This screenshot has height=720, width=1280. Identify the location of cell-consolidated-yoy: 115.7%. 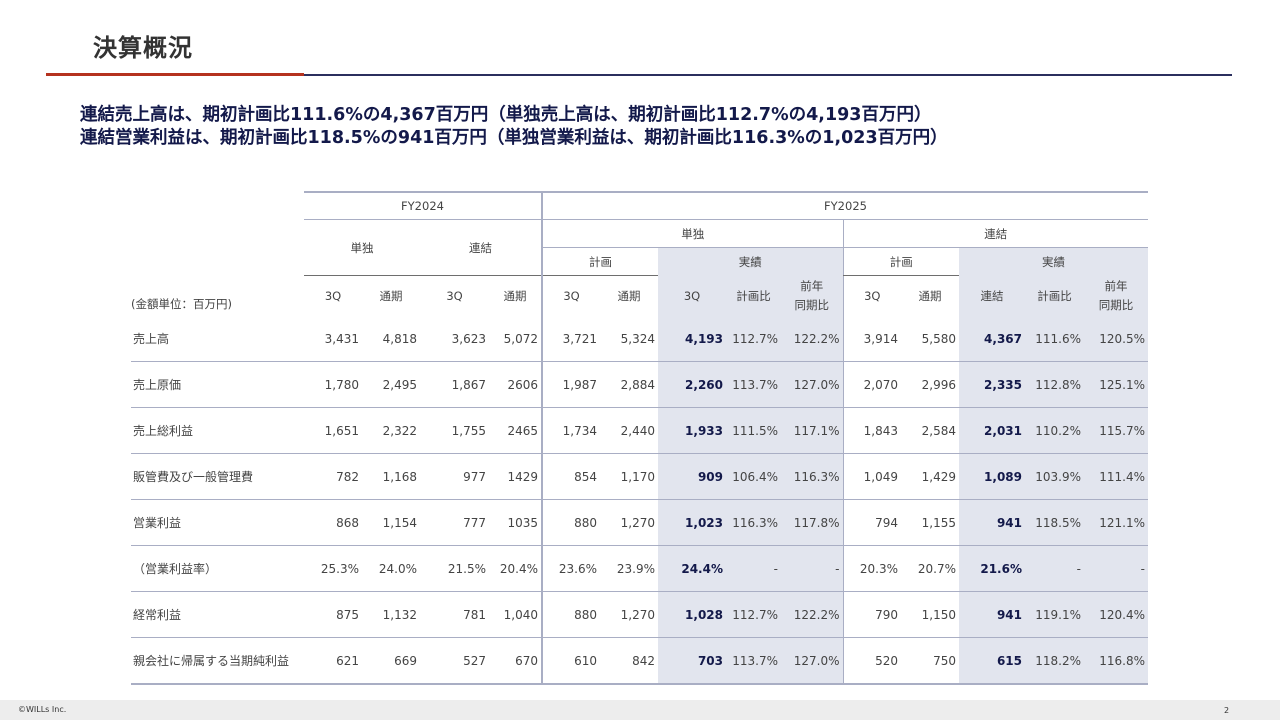
(1116, 430).